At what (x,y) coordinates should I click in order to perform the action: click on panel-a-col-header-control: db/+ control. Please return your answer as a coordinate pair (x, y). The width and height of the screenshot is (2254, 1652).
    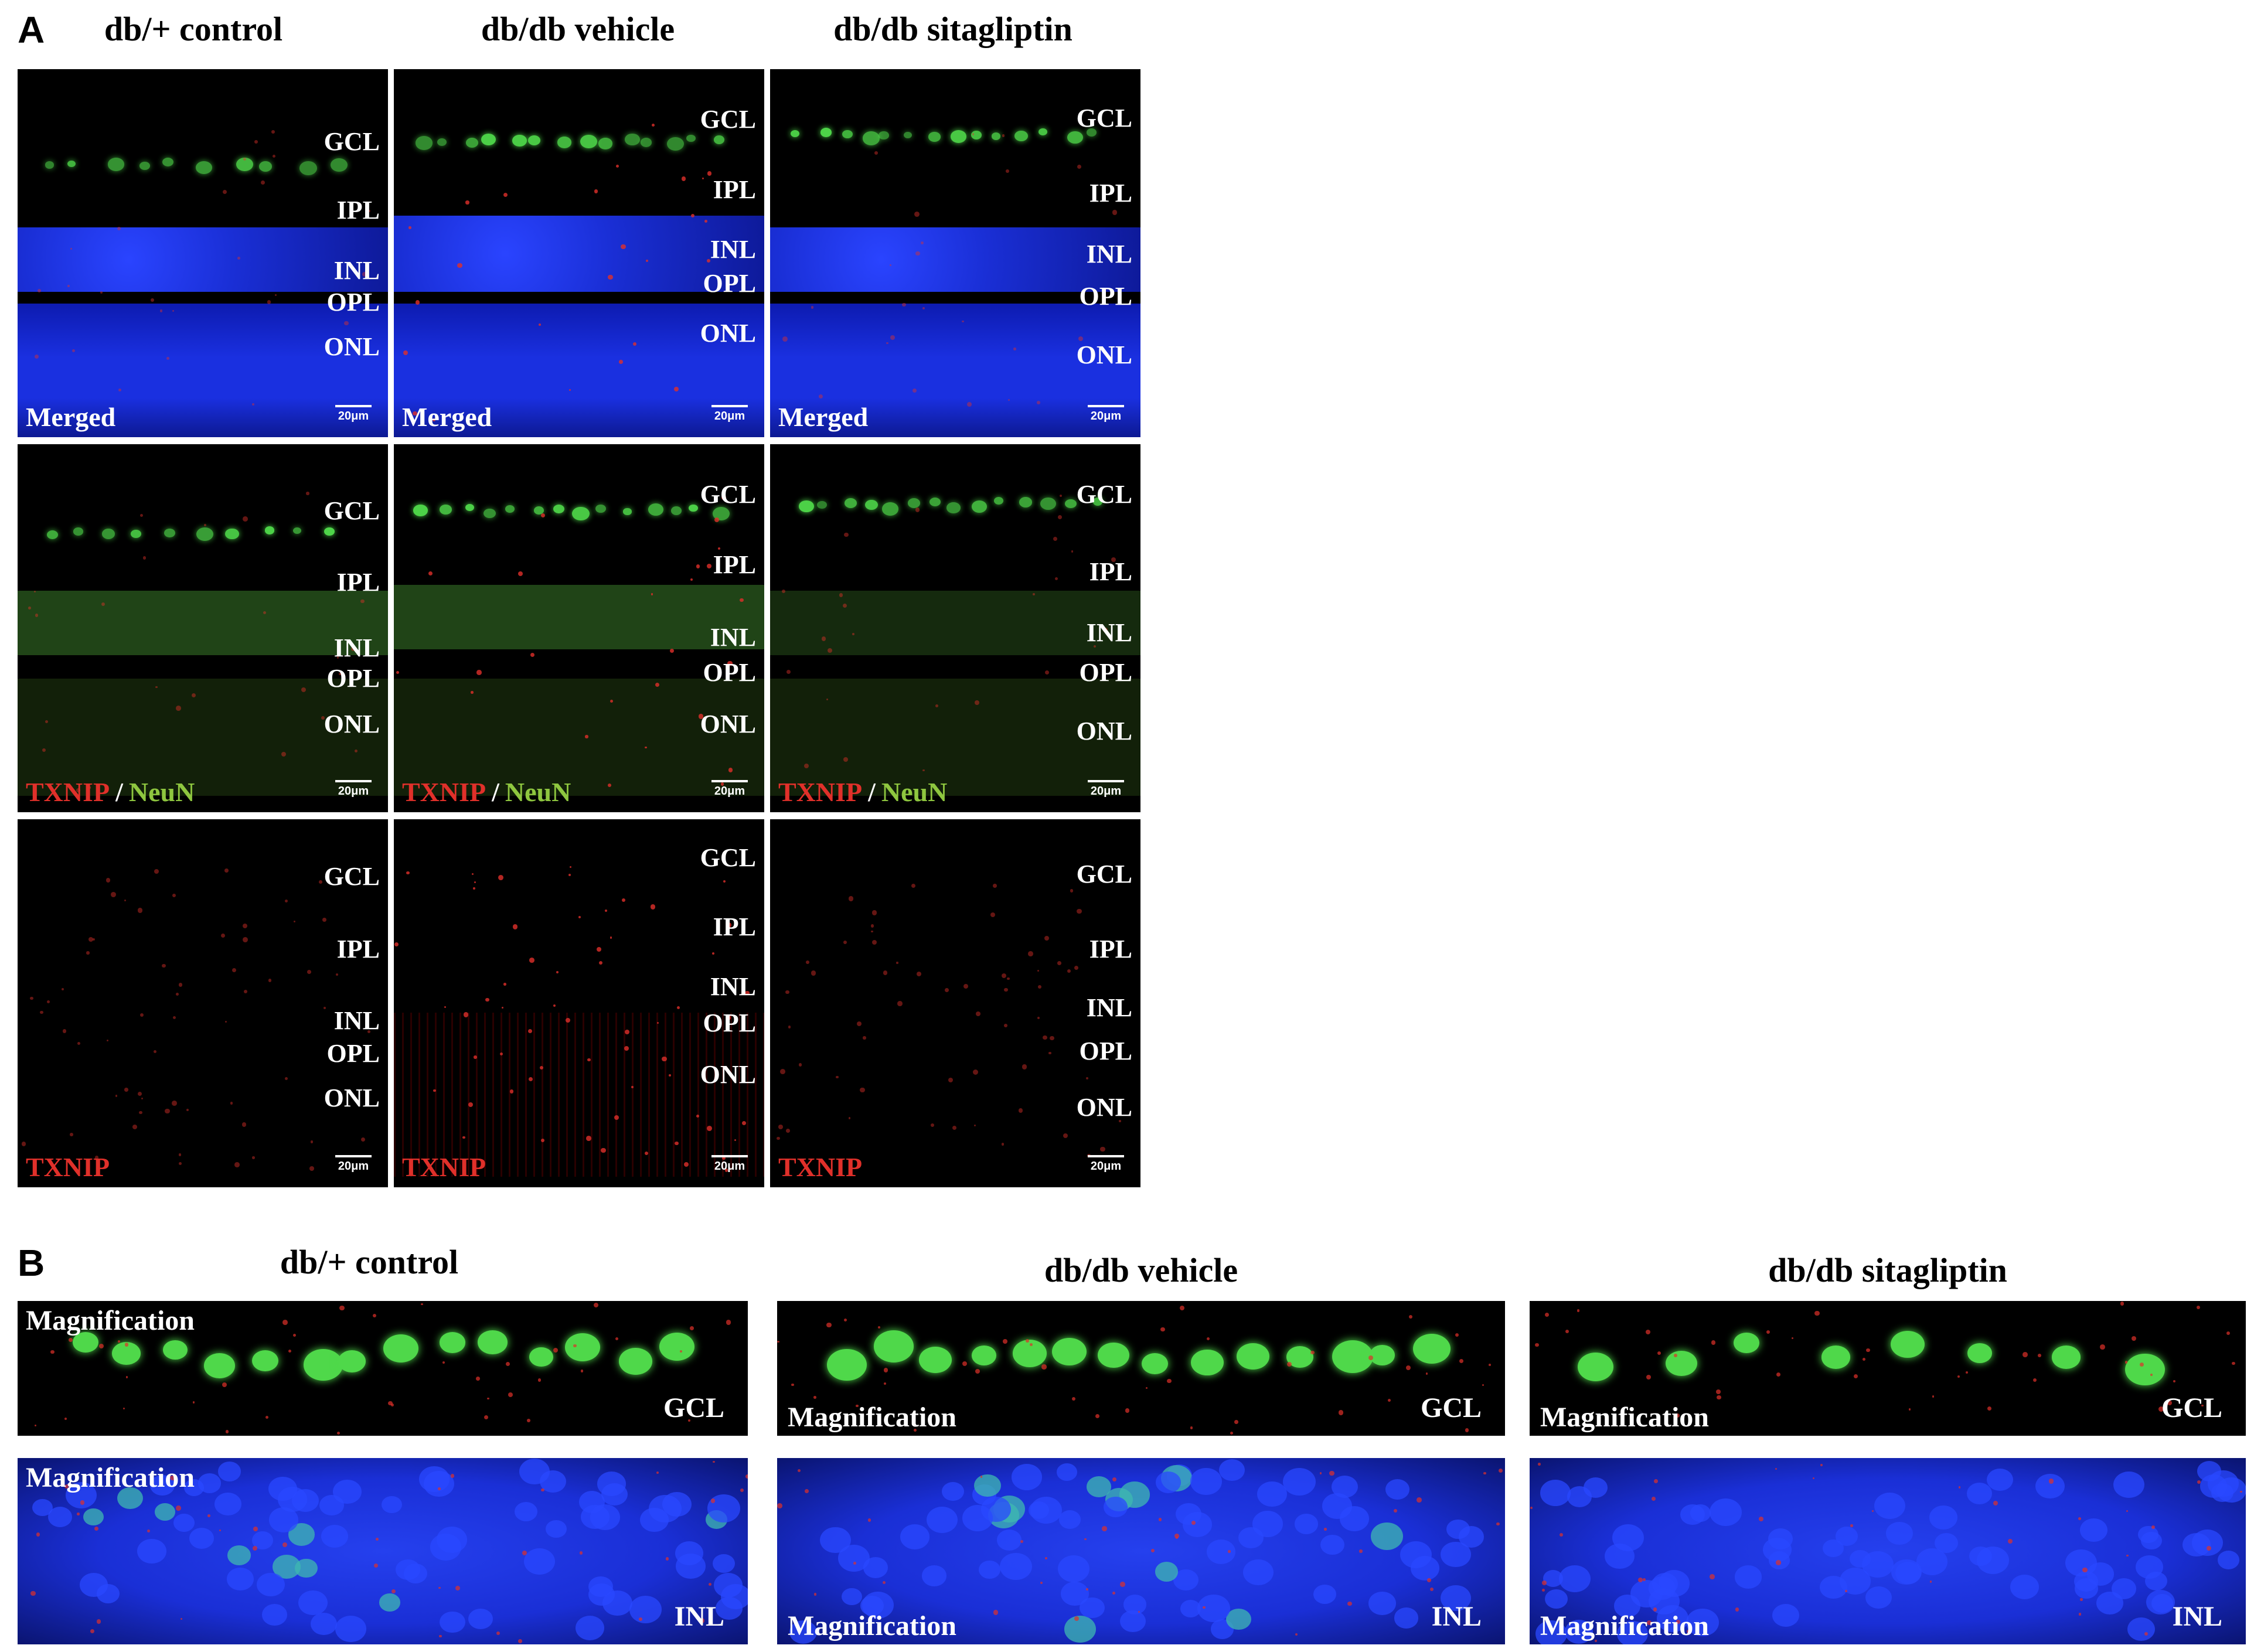
    Looking at the image, I should click on (193, 29).